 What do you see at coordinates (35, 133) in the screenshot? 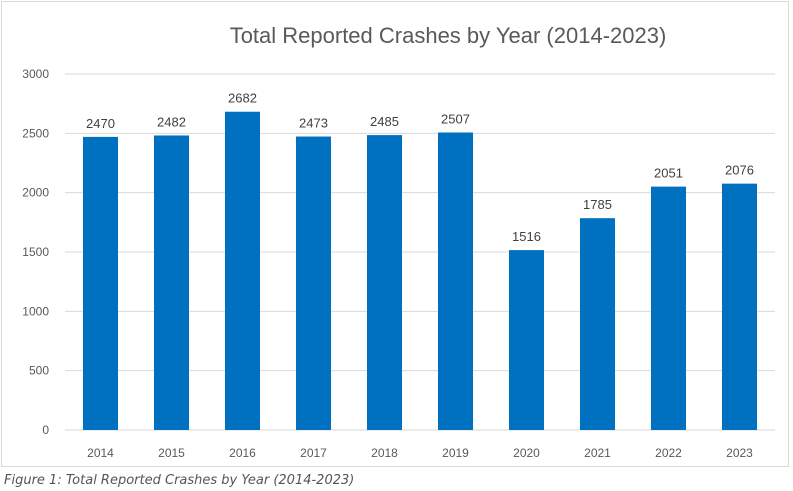
I see `y-tick-label: 2500` at bounding box center [35, 133].